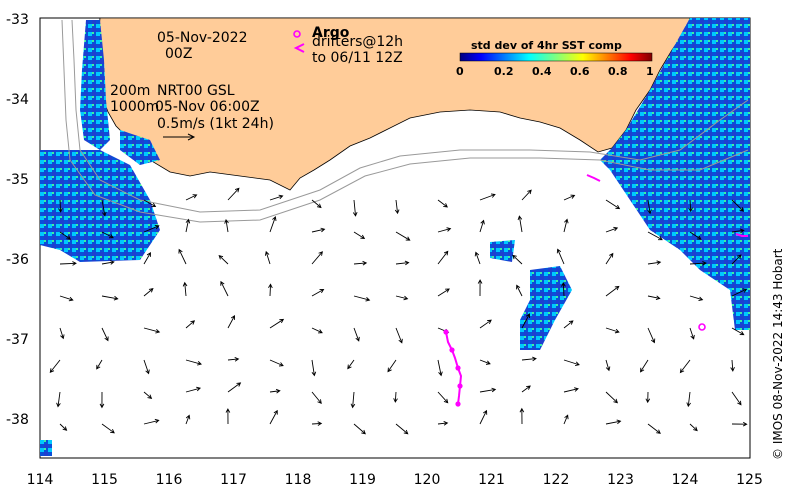 This screenshot has height=492, width=791. I want to click on date-line1: 05-Nov-2022, so click(202, 38).